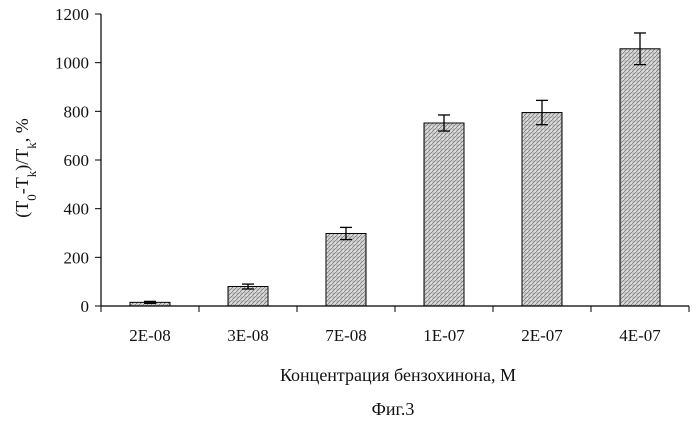  I want to click on figure-caption: Фиг.3, so click(393, 409).